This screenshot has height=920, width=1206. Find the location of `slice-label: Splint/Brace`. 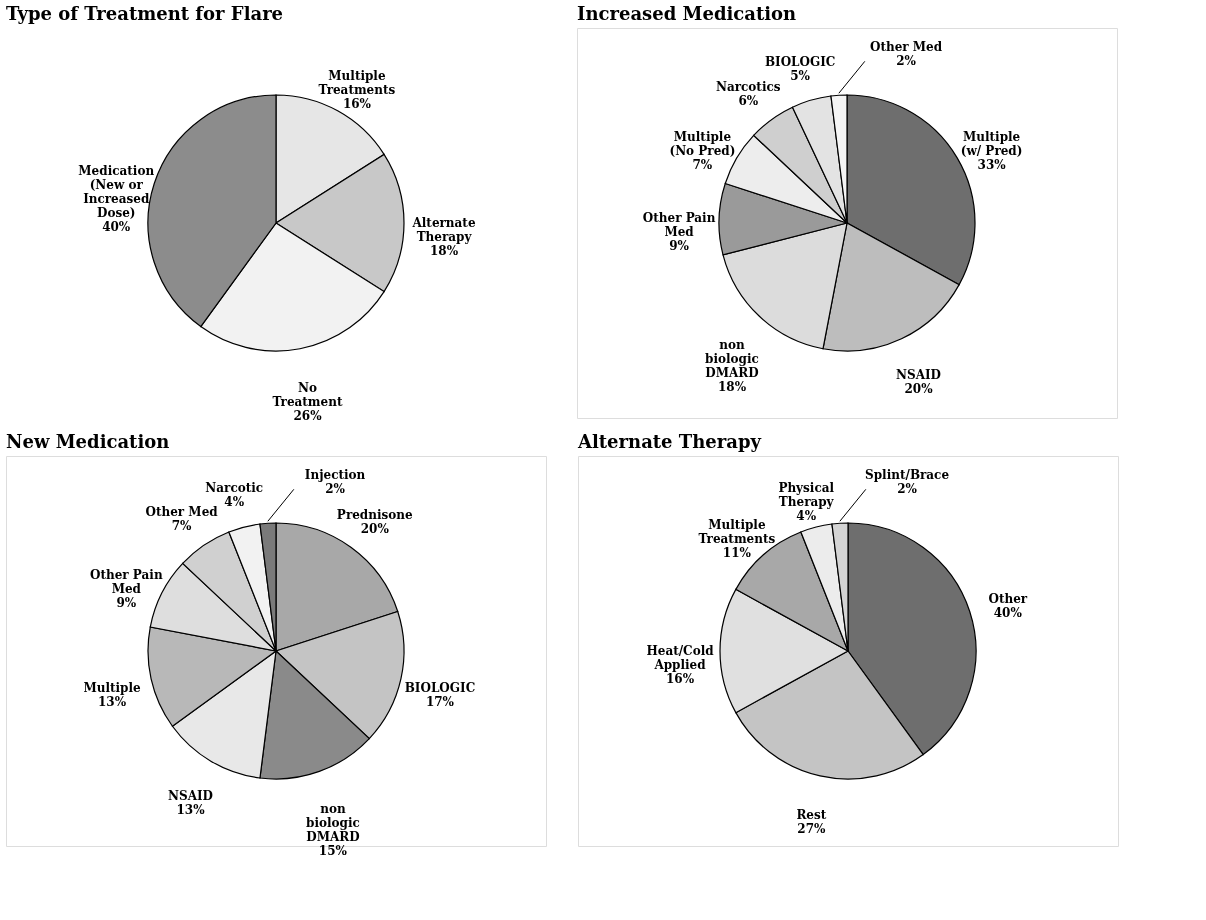

slice-label: Splint/Brace is located at coordinates (907, 475).